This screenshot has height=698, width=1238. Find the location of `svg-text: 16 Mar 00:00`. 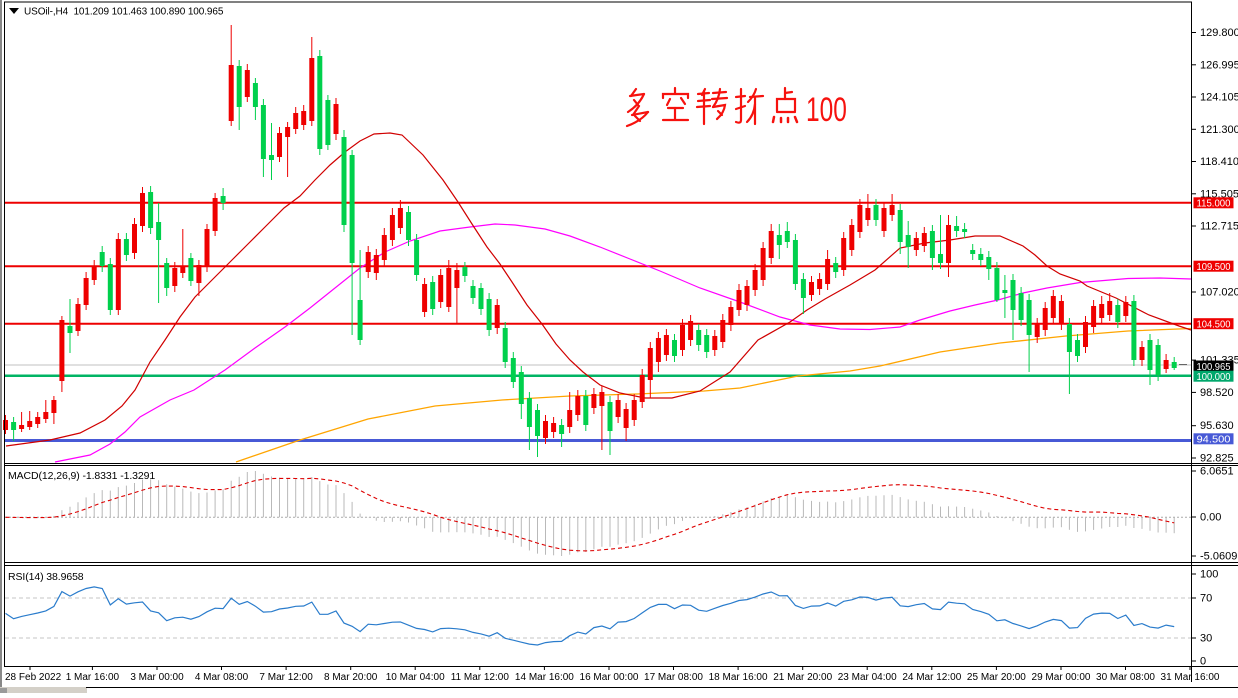

svg-text: 16 Mar 00:00 is located at coordinates (609, 677).